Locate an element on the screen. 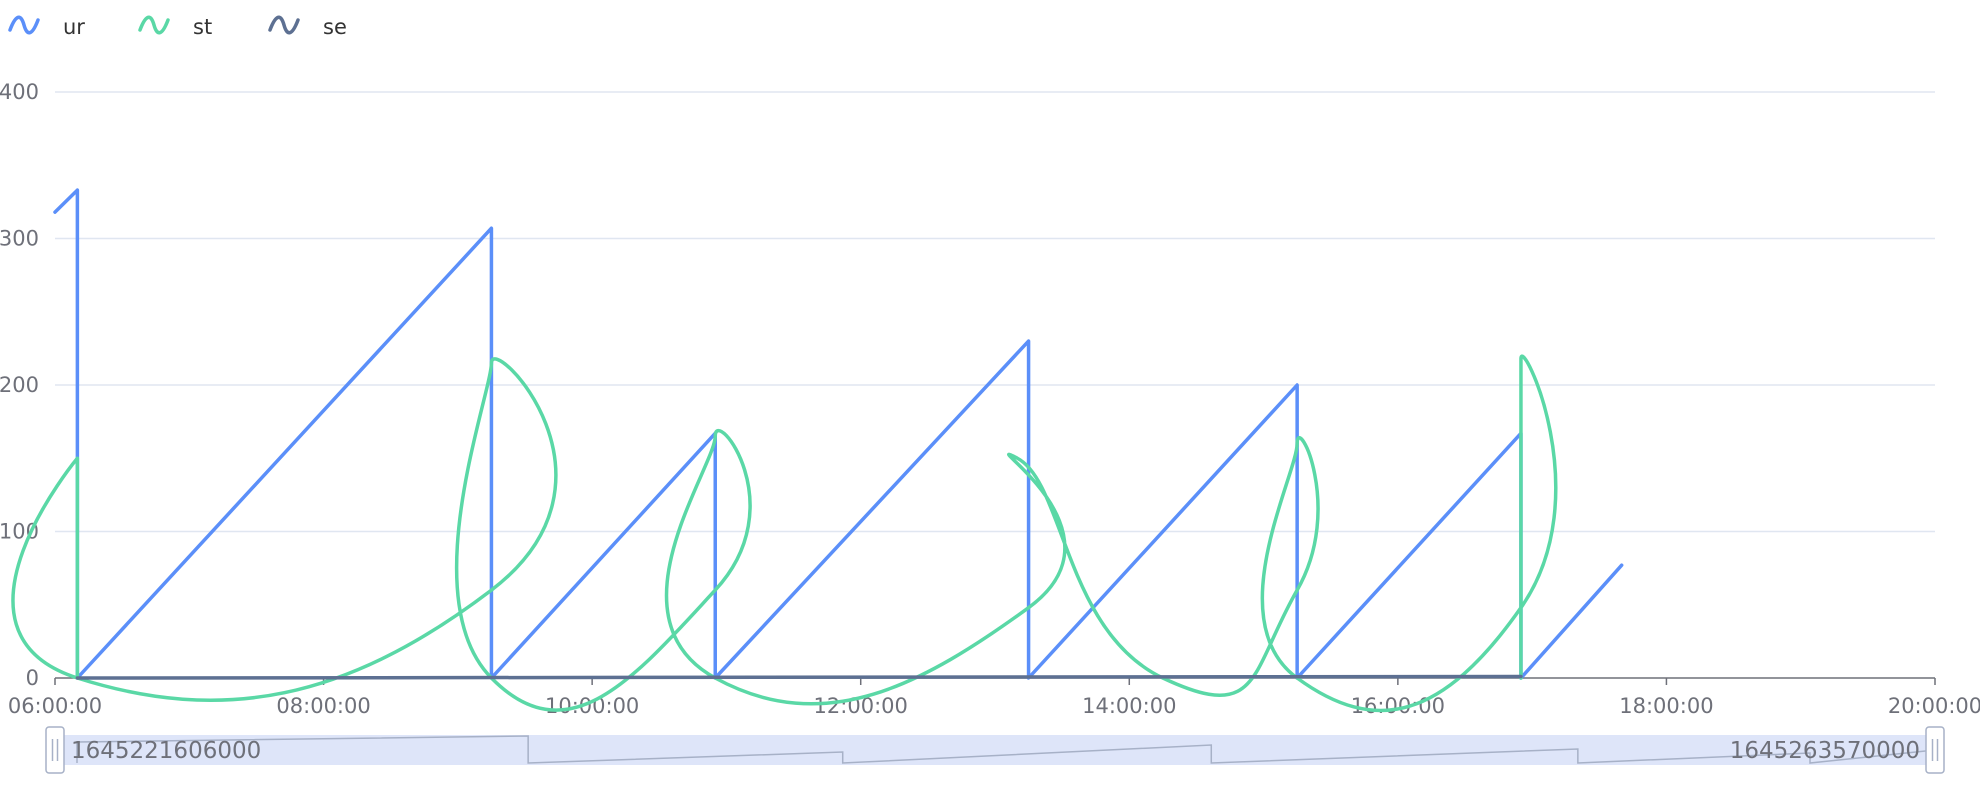 This screenshot has height=800, width=1980. data-zoom-slider: 1645221606000 1645263570000 is located at coordinates (995, 750).